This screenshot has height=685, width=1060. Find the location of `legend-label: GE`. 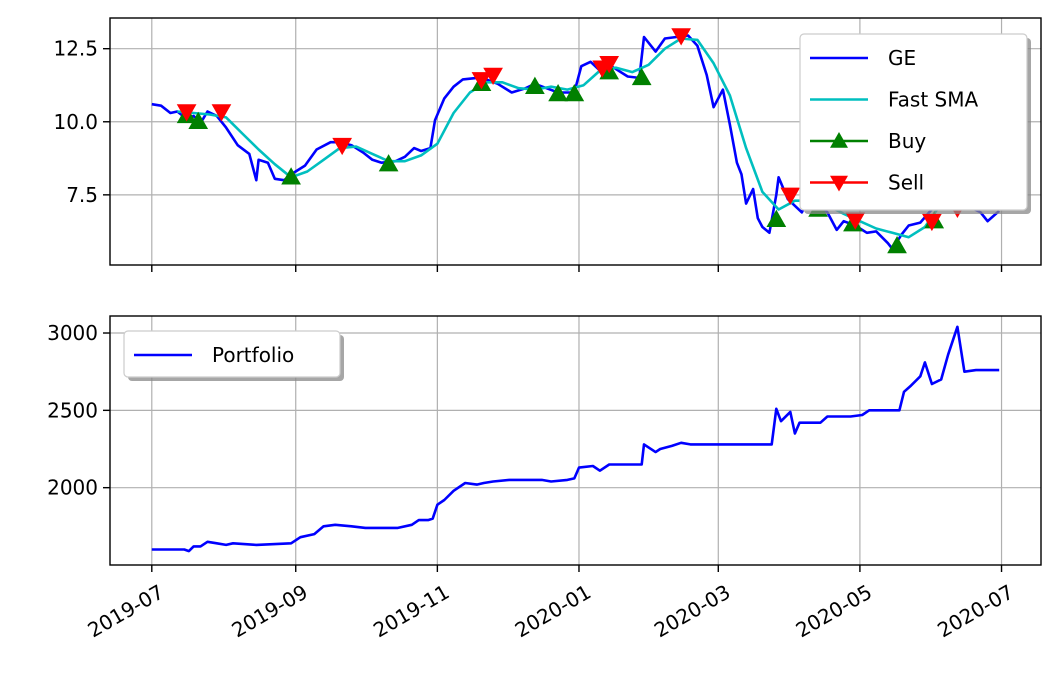

legend-label: GE is located at coordinates (902, 58).